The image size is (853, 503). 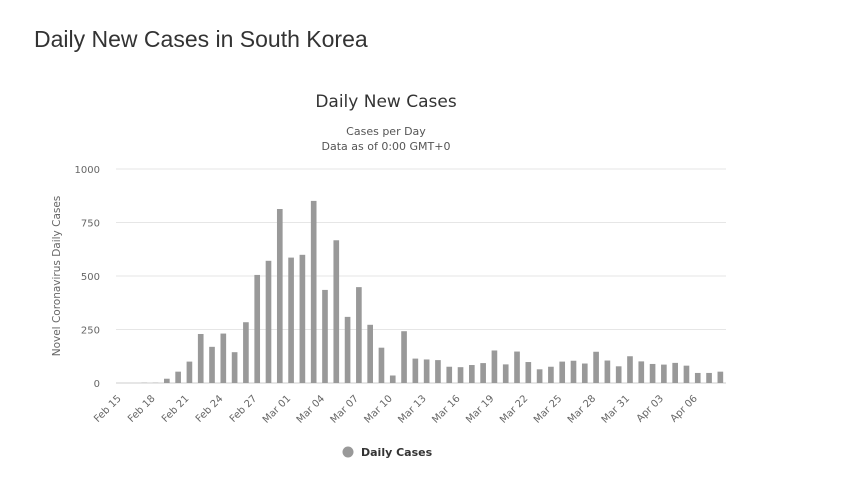 I want to click on x-tick-label: Mar 31, so click(x=616, y=409).